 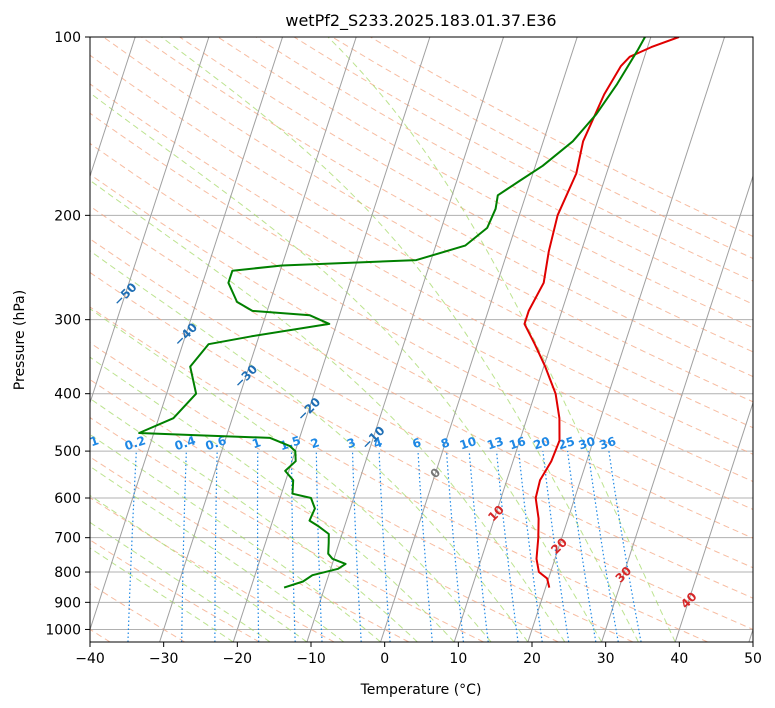 I want to click on mixing-ratio-label: 10, so click(x=468, y=443).